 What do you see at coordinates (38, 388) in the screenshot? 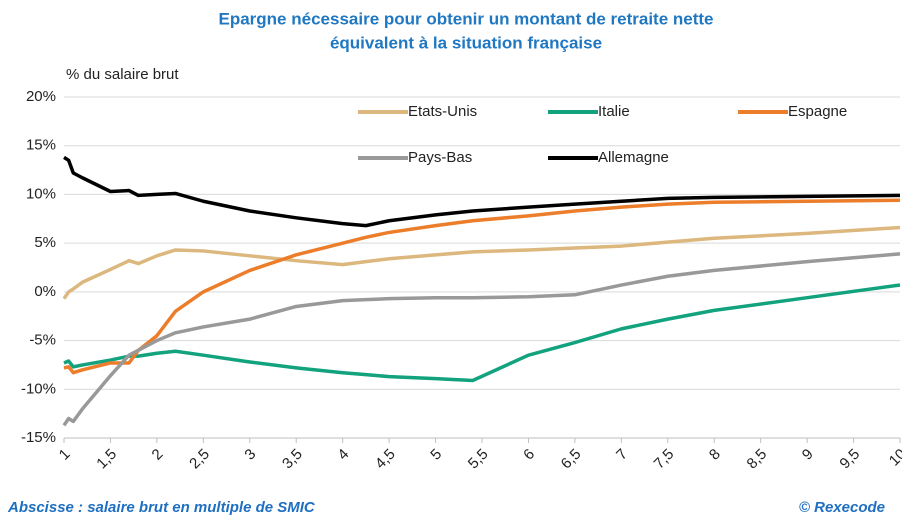
I see `y-tick-label: -10%` at bounding box center [38, 388].